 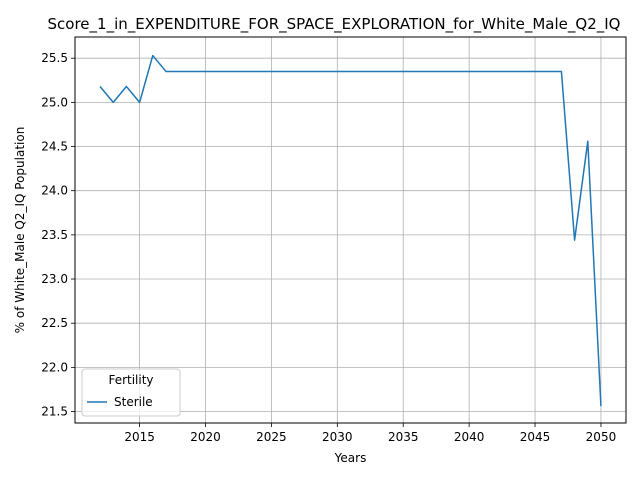 What do you see at coordinates (54, 412) in the screenshot?
I see `y-tick-label: 21.5` at bounding box center [54, 412].